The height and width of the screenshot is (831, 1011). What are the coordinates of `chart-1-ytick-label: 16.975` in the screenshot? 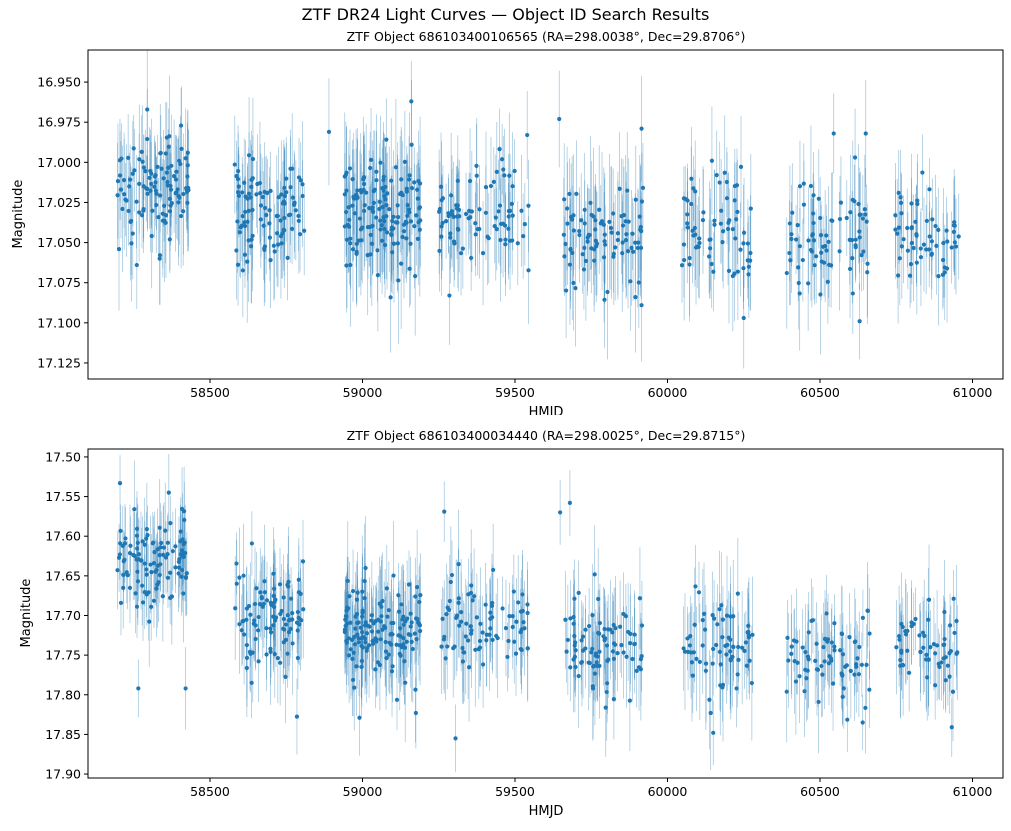 It's located at (59, 122).